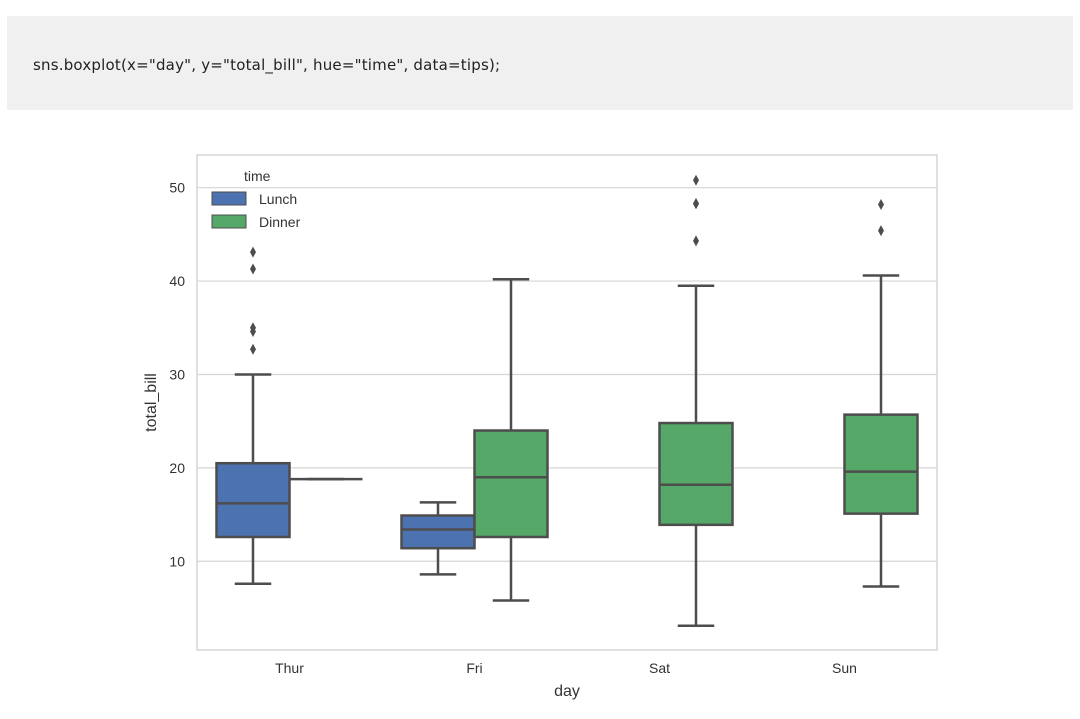  I want to click on box-dinner-sat, so click(696, 474).